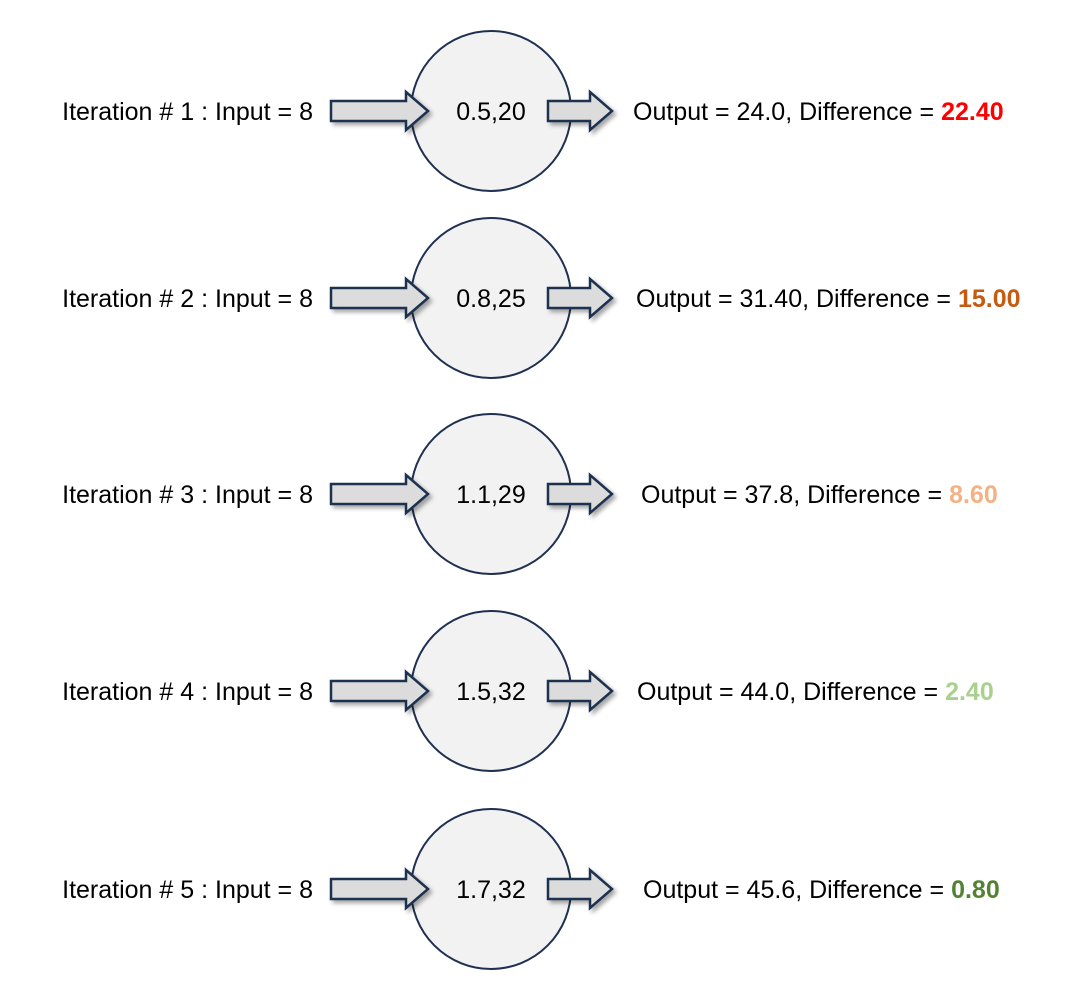 The height and width of the screenshot is (990, 1088). I want to click on output-label: Output = 44.0, Difference =, so click(791, 692).